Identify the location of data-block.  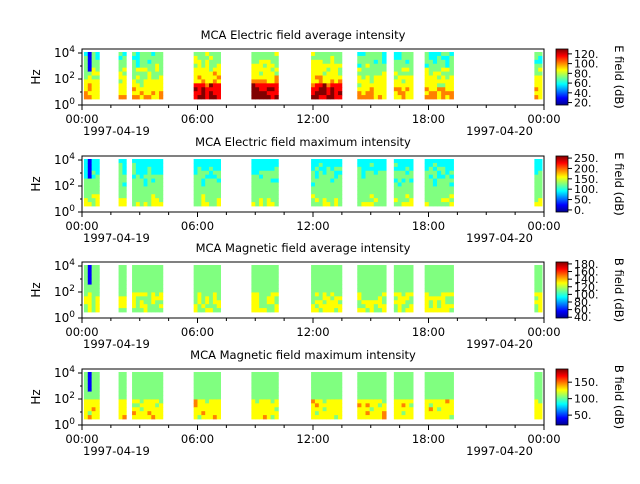
(538, 76).